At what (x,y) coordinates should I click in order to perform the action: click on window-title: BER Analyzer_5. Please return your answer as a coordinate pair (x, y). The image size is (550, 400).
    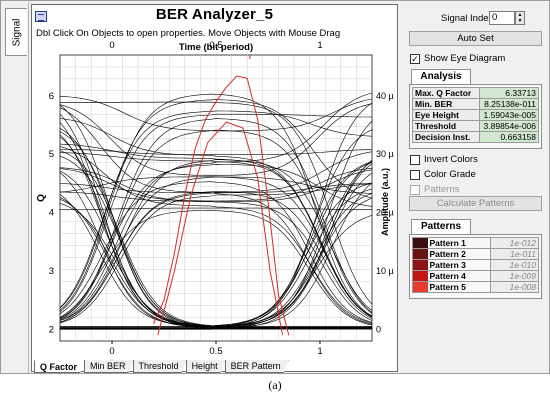
    Looking at the image, I should click on (214, 14).